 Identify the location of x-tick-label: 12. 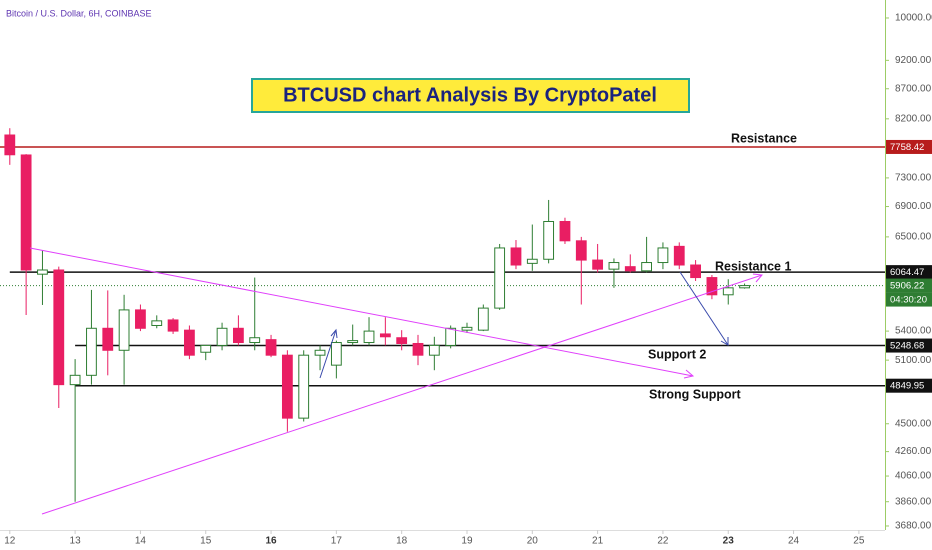
(10, 541).